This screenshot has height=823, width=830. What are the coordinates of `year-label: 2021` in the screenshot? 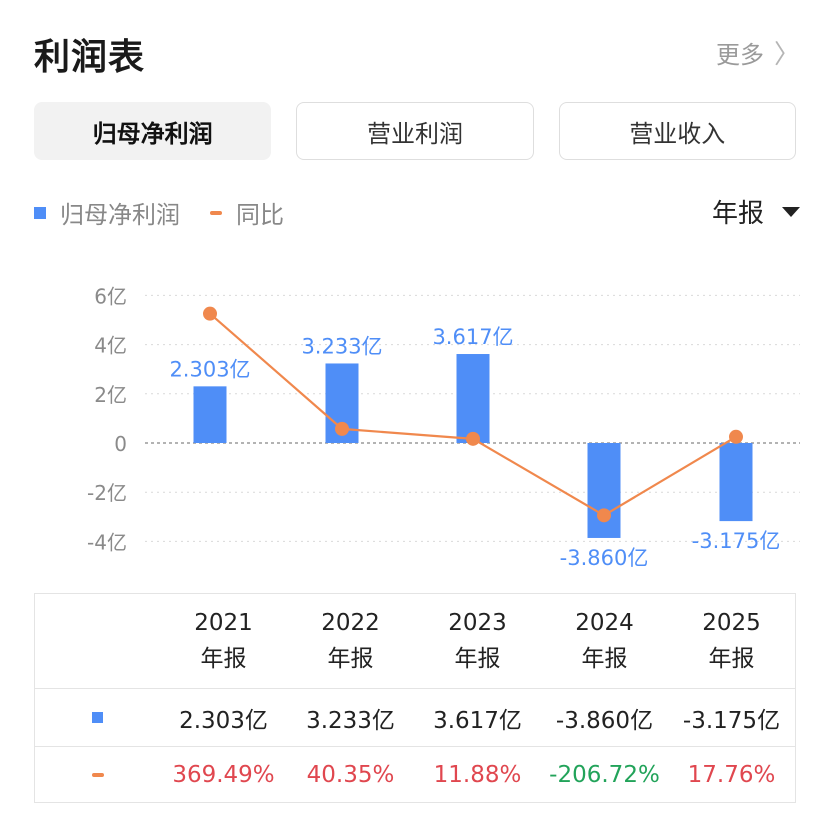 It's located at (223, 623).